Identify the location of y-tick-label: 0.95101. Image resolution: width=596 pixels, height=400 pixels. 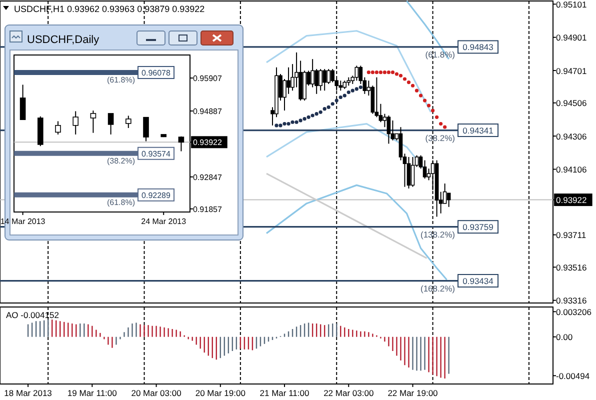
(571, 5).